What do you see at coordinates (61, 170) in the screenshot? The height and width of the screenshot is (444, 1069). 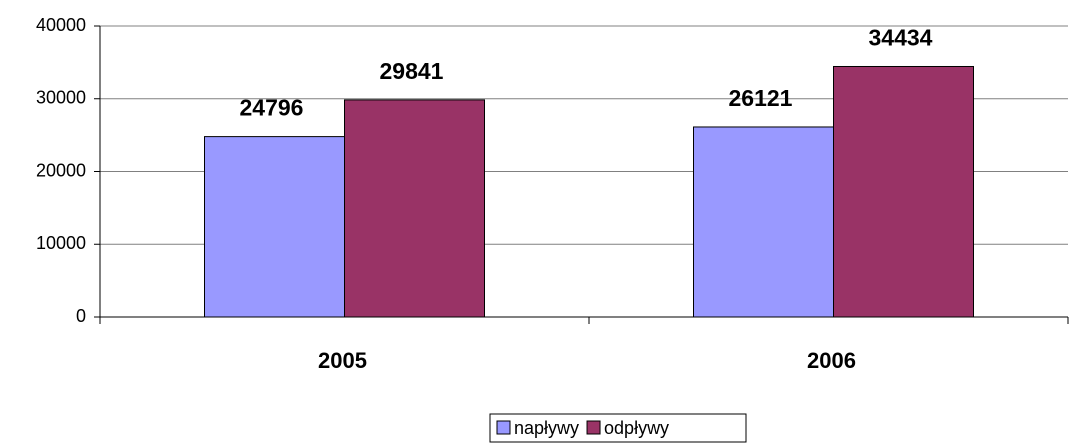 I see `y-tick-label: 20000` at bounding box center [61, 170].